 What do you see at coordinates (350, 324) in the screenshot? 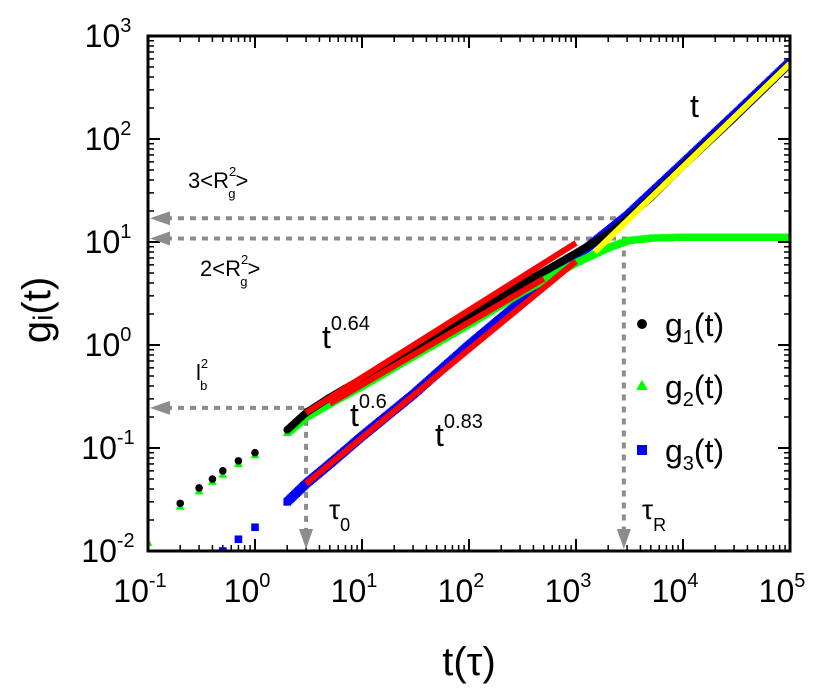
I see `fit-label-exponent: 0.64` at bounding box center [350, 324].